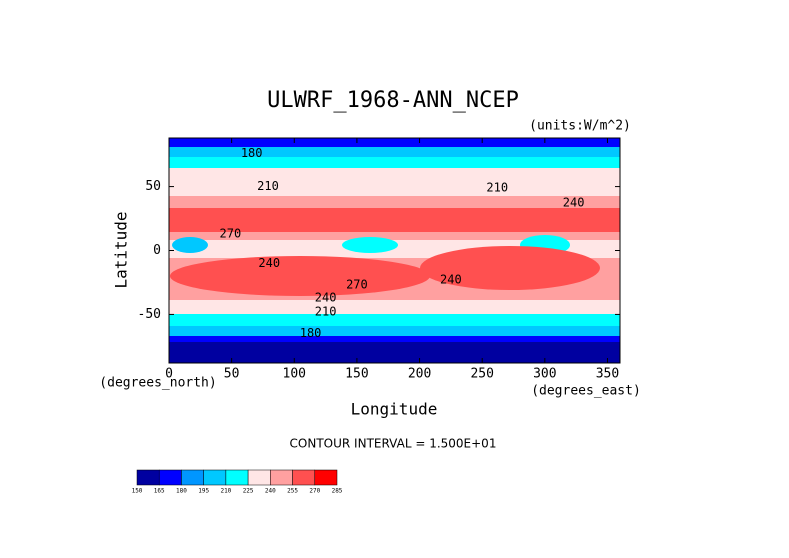  I want to click on colorbar-label: 255, so click(292, 491).